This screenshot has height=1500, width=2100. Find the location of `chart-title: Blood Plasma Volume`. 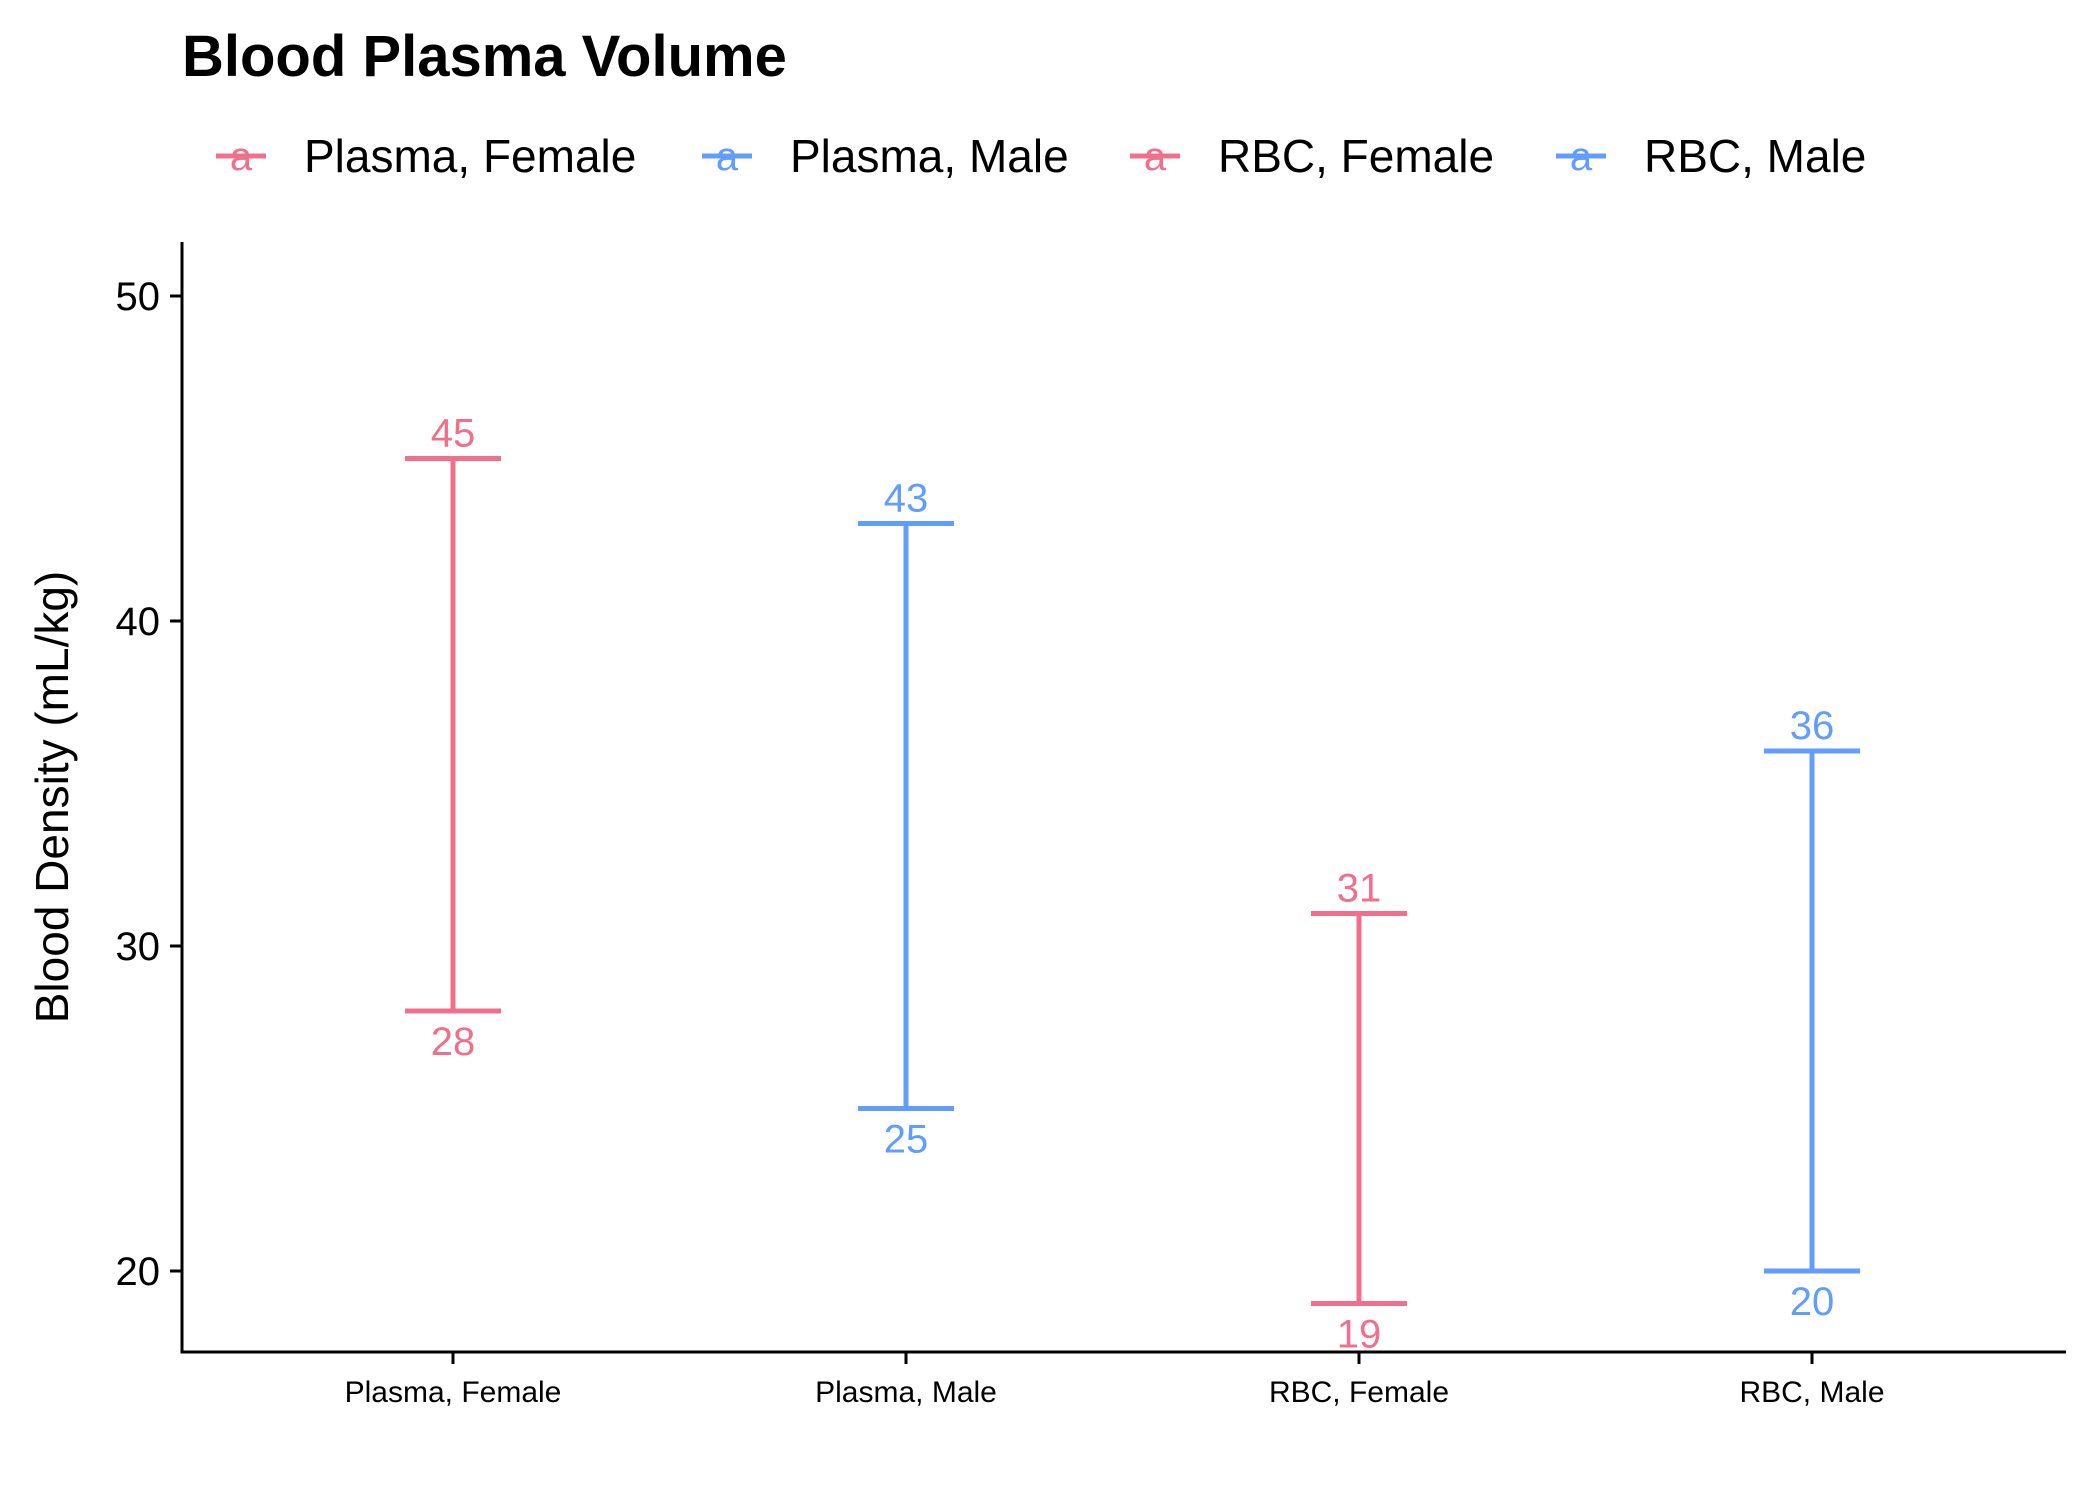

chart-title: Blood Plasma Volume is located at coordinates (484, 56).